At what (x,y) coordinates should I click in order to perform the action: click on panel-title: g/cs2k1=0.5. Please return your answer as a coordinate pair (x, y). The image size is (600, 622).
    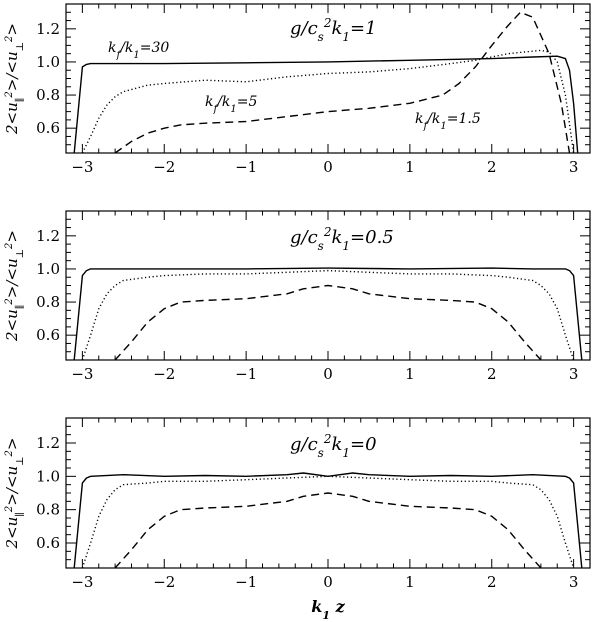
    Looking at the image, I should click on (342, 239).